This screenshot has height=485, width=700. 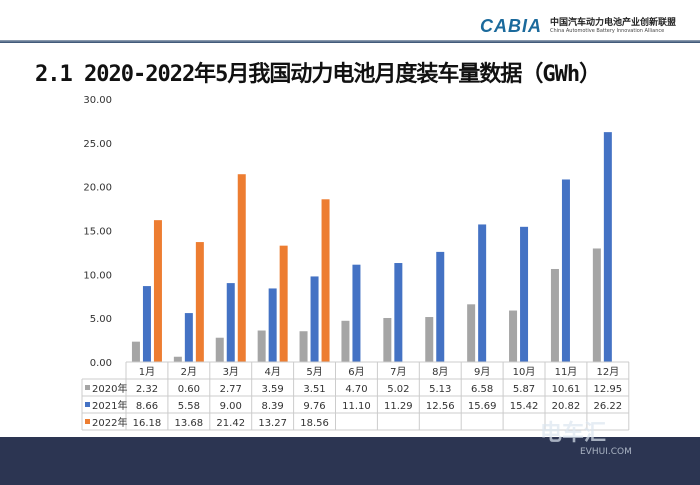 What do you see at coordinates (97, 188) in the screenshot?
I see `y-tick-label: 20.00` at bounding box center [97, 188].